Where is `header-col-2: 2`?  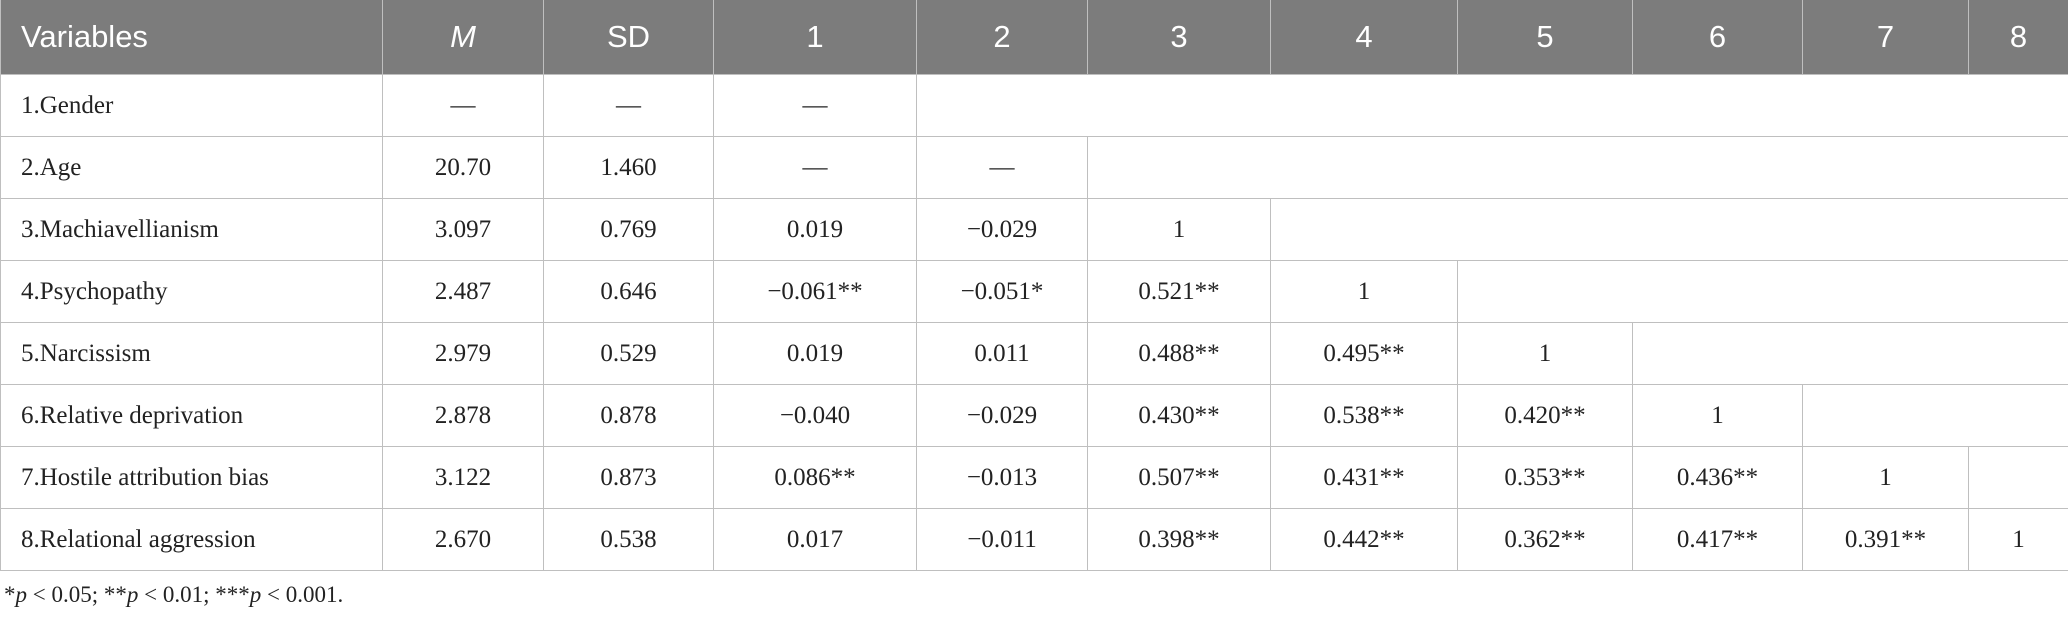 header-col-2: 2 is located at coordinates (1002, 37).